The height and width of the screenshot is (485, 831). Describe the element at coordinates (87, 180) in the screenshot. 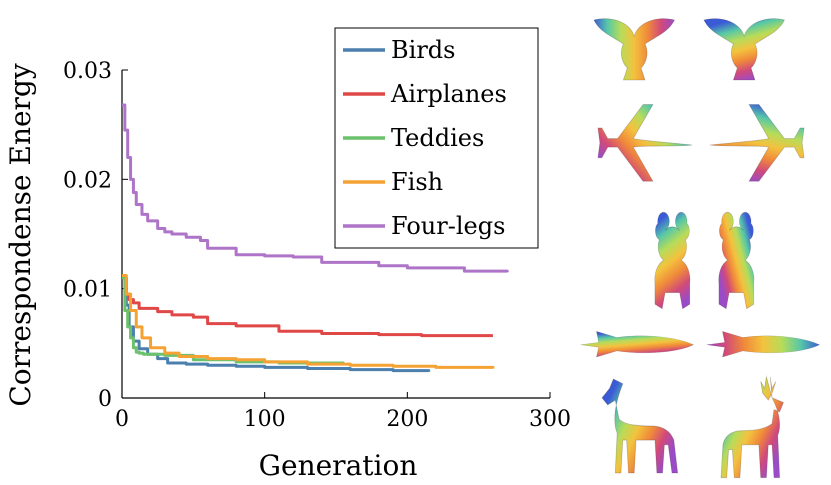

I see `y-tick-label: 0.02` at that location.